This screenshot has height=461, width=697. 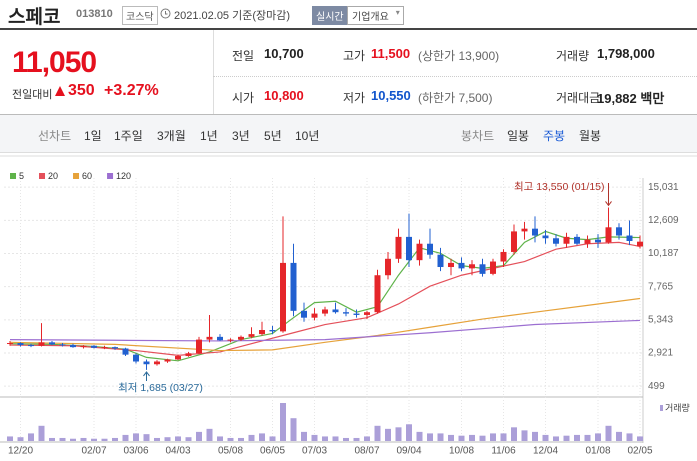 I want to click on stat-note: (하한가 7,500), so click(x=455, y=98).